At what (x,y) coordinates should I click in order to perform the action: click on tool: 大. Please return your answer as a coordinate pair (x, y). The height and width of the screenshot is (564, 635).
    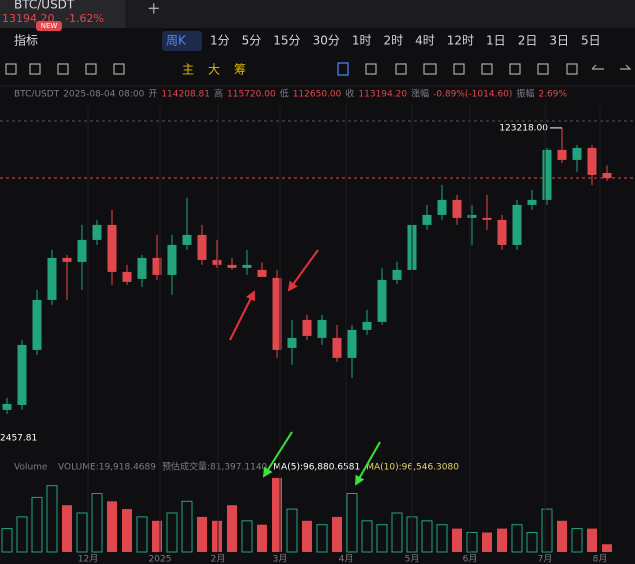
    Looking at the image, I should click on (214, 70).